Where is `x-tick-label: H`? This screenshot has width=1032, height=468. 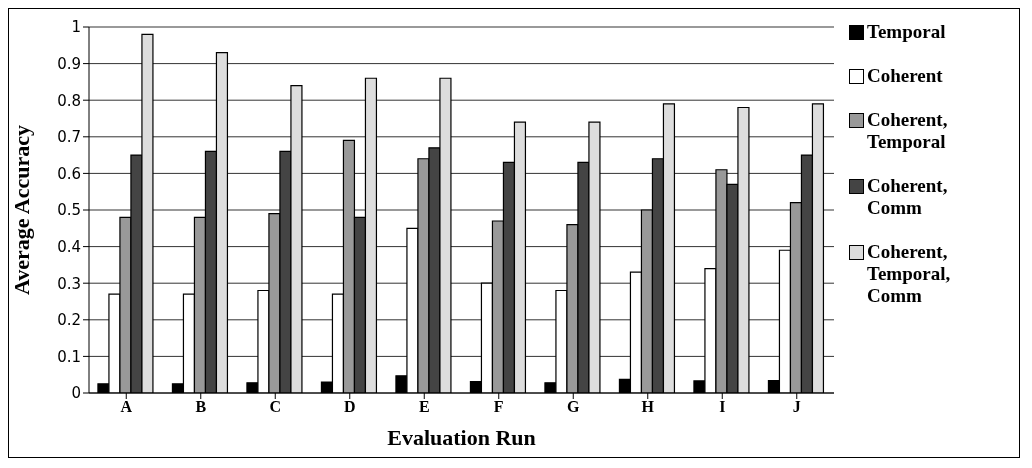
x-tick-label: H is located at coordinates (648, 407).